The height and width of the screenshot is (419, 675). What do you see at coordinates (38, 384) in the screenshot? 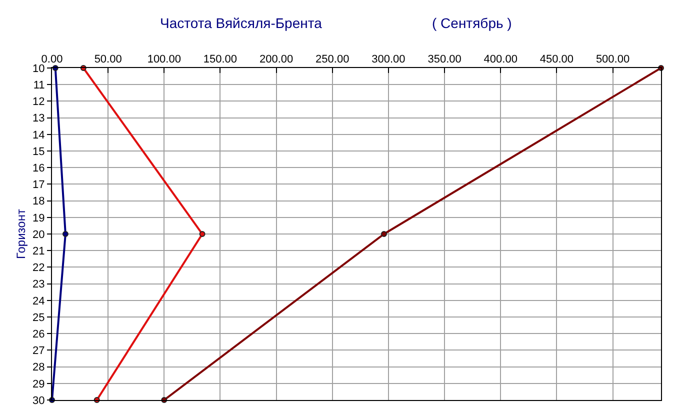
I see `y-tick-label: 29` at bounding box center [38, 384].